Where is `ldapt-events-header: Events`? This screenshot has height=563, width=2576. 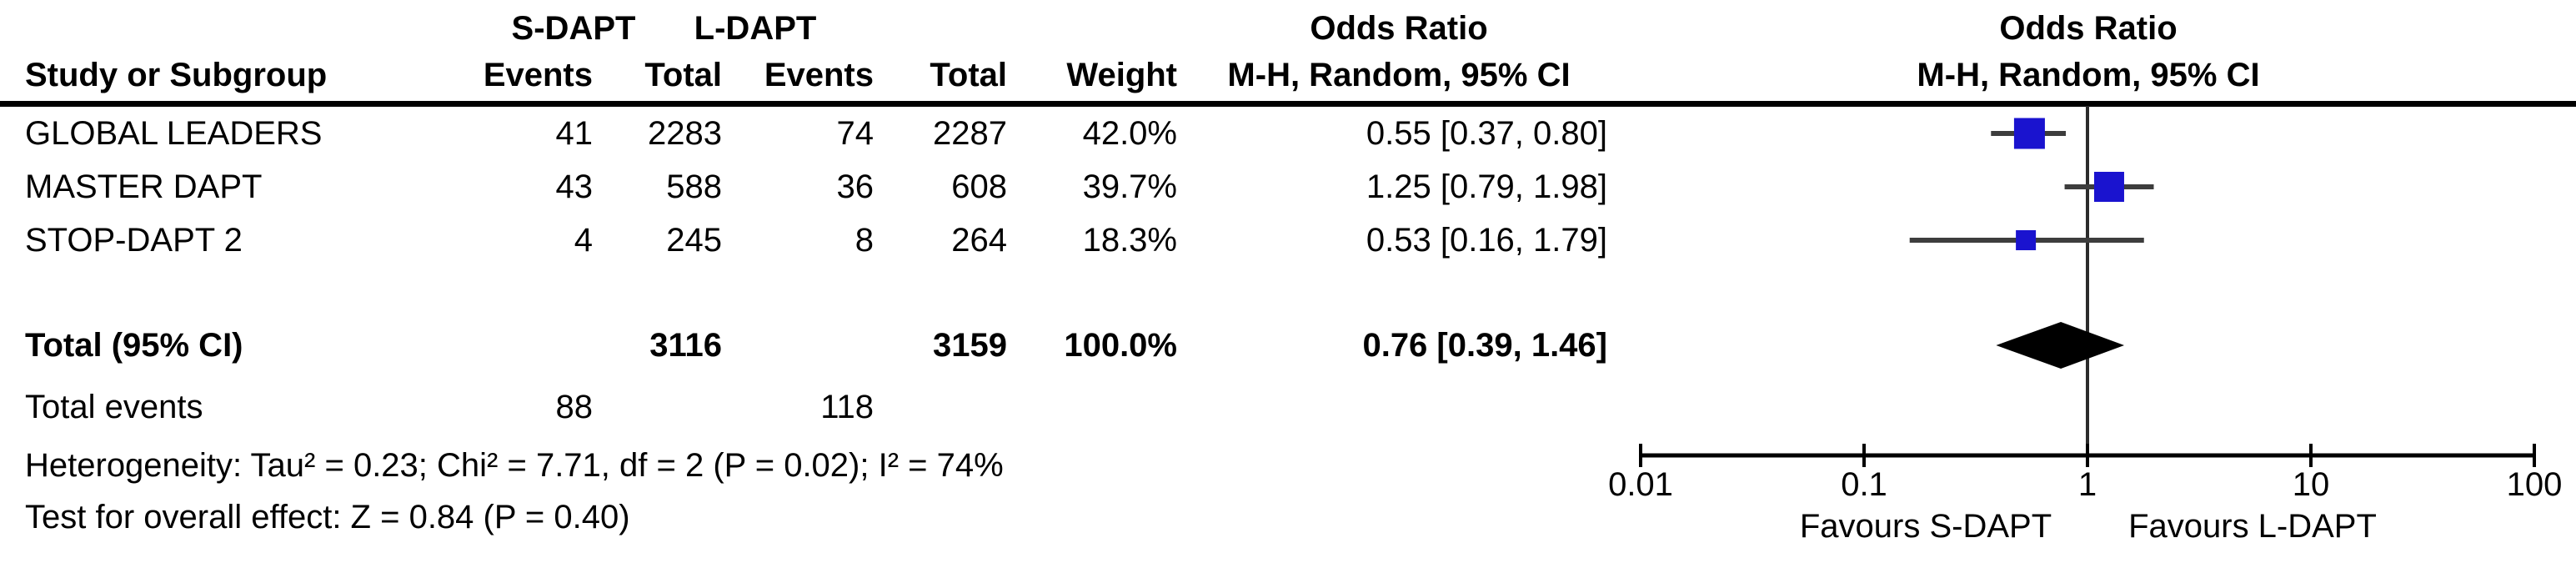
ldapt-events-header: Events is located at coordinates (819, 75).